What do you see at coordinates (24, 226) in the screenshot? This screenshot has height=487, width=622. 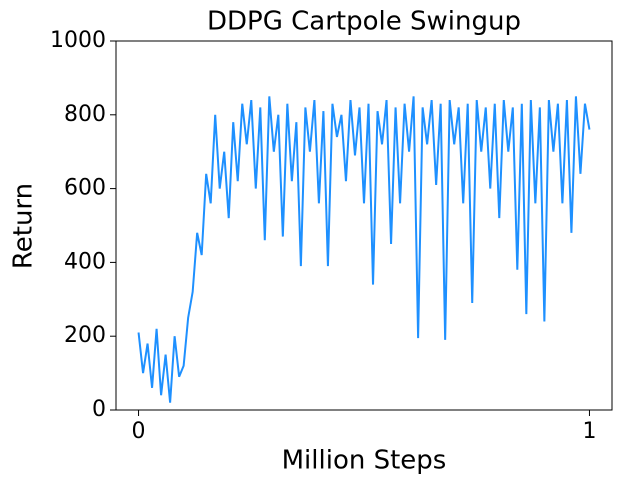 I see `y-axis-label: Return` at bounding box center [24, 226].